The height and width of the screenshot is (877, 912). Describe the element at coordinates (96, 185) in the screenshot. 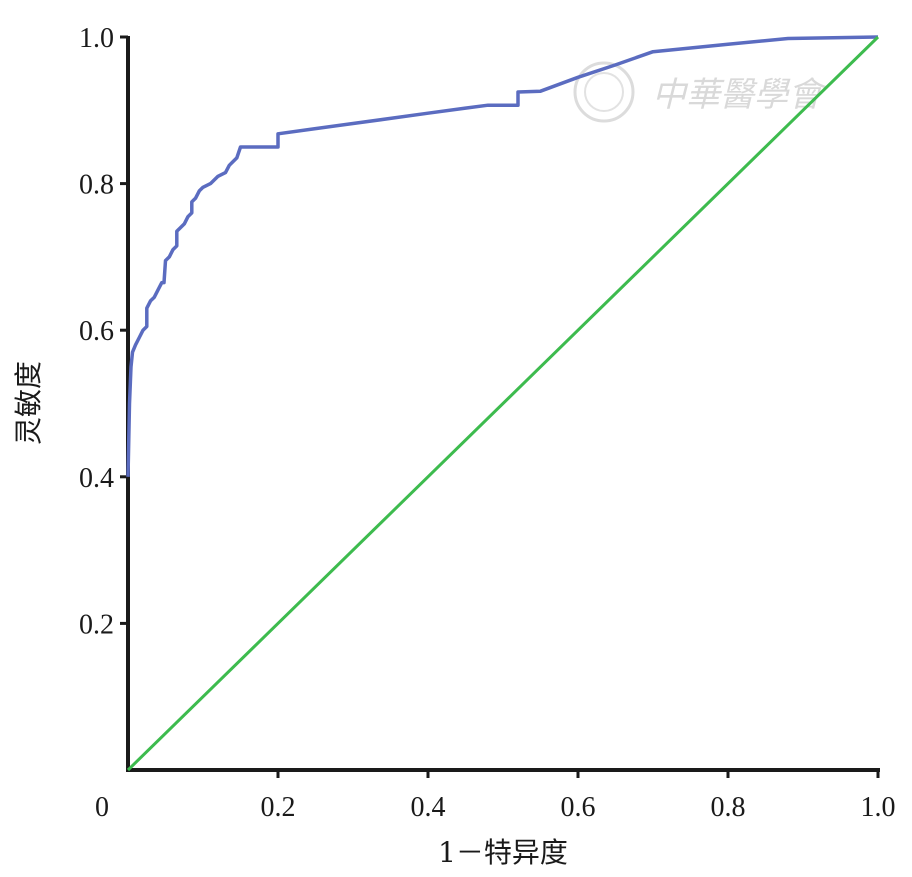

I see `y-tick-label: 0.8` at that location.